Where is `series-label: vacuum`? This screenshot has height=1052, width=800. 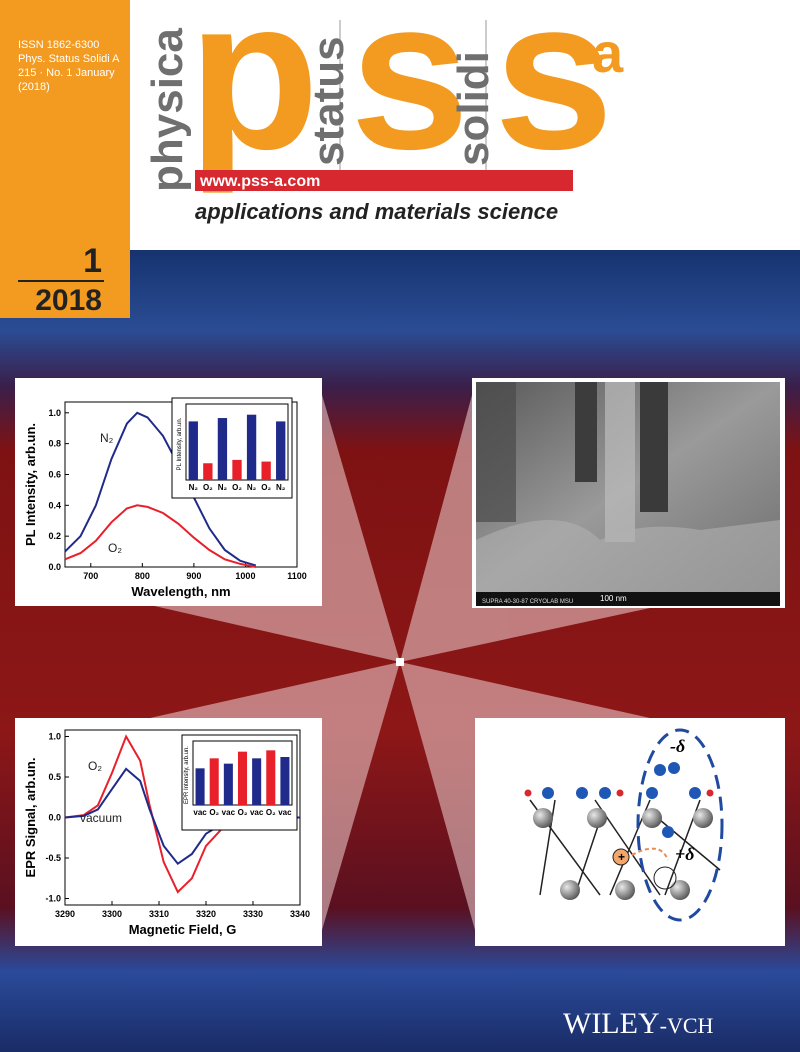 series-label: vacuum is located at coordinates (101, 818).